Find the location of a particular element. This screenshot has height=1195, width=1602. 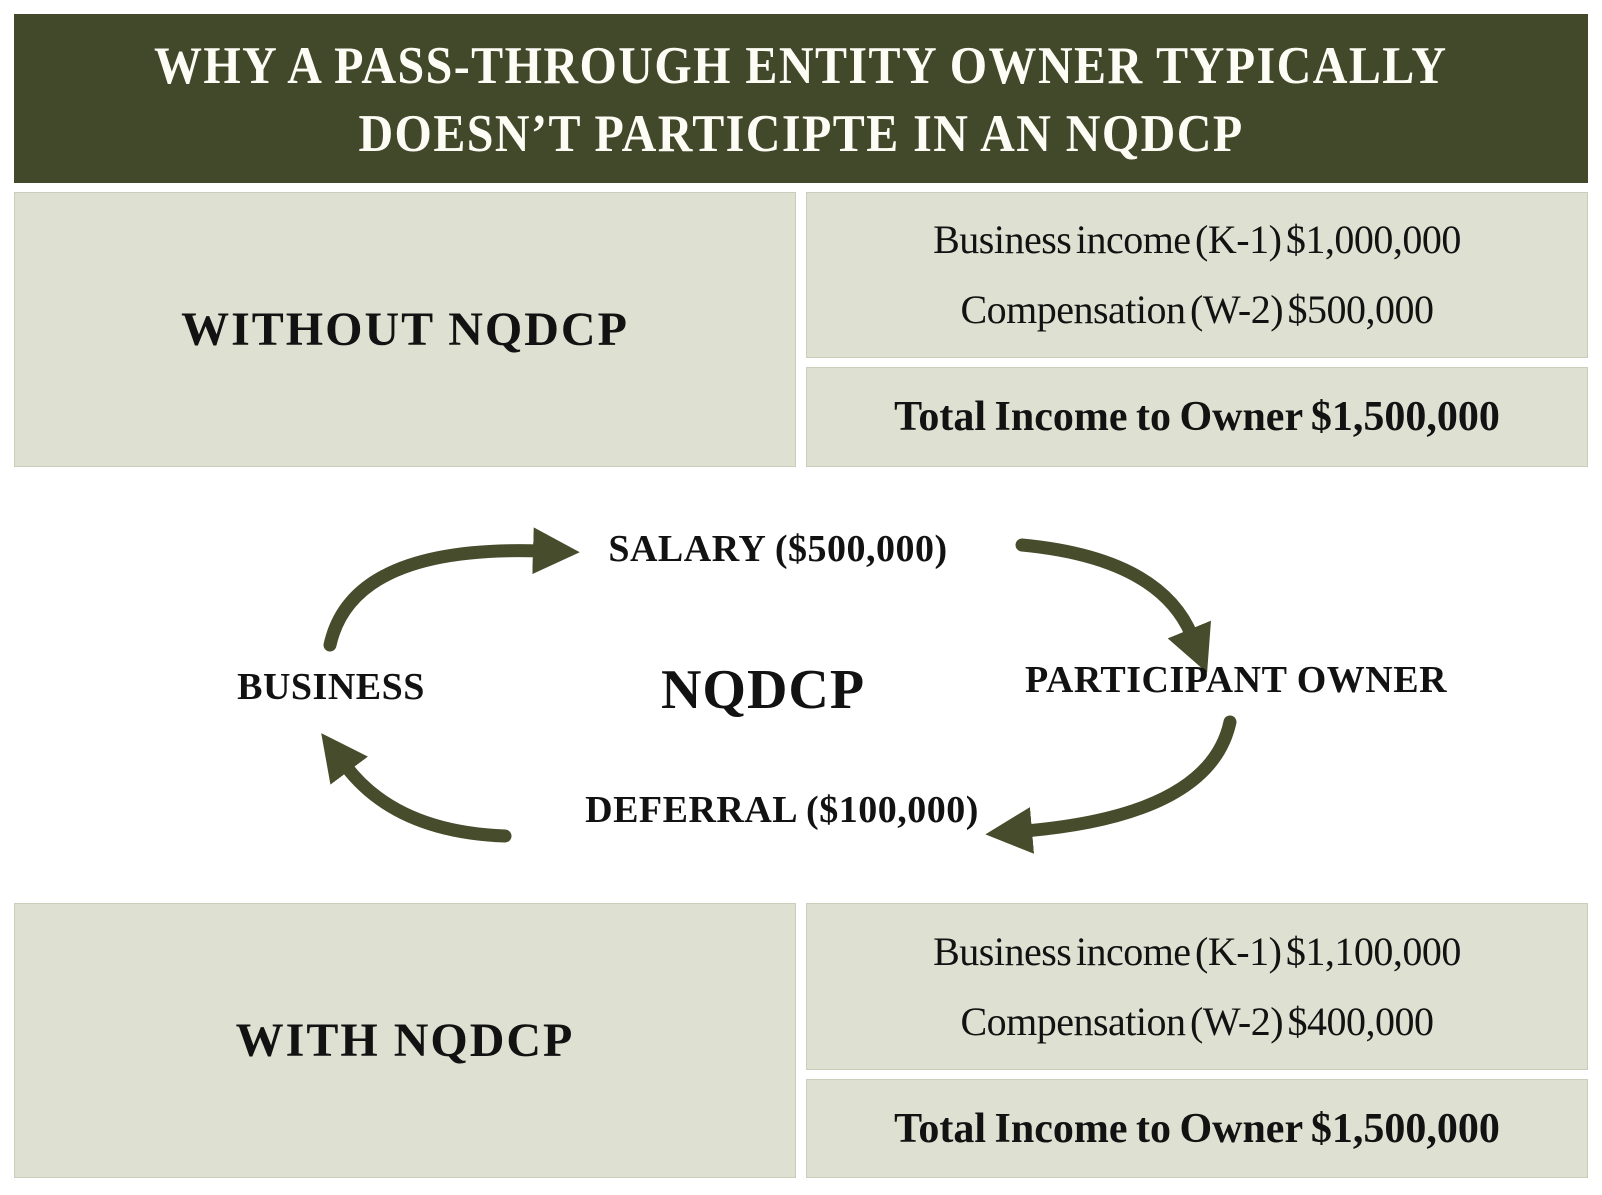

arrow-salary-to-participant is located at coordinates (1113, 605).